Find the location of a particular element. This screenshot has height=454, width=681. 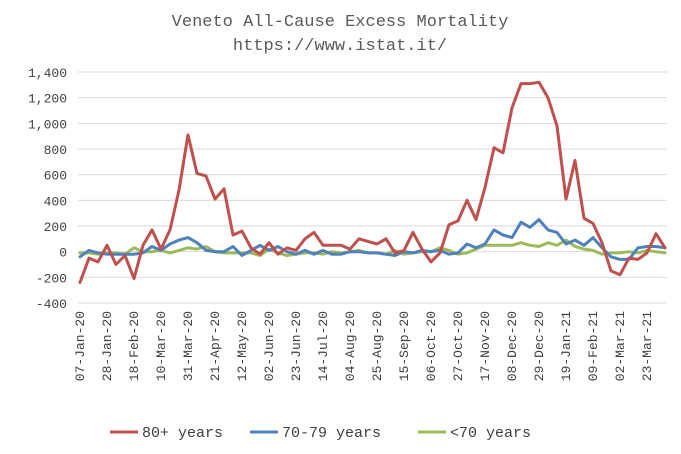

x-tick-label: 23-Mar-21 is located at coordinates (647, 346).